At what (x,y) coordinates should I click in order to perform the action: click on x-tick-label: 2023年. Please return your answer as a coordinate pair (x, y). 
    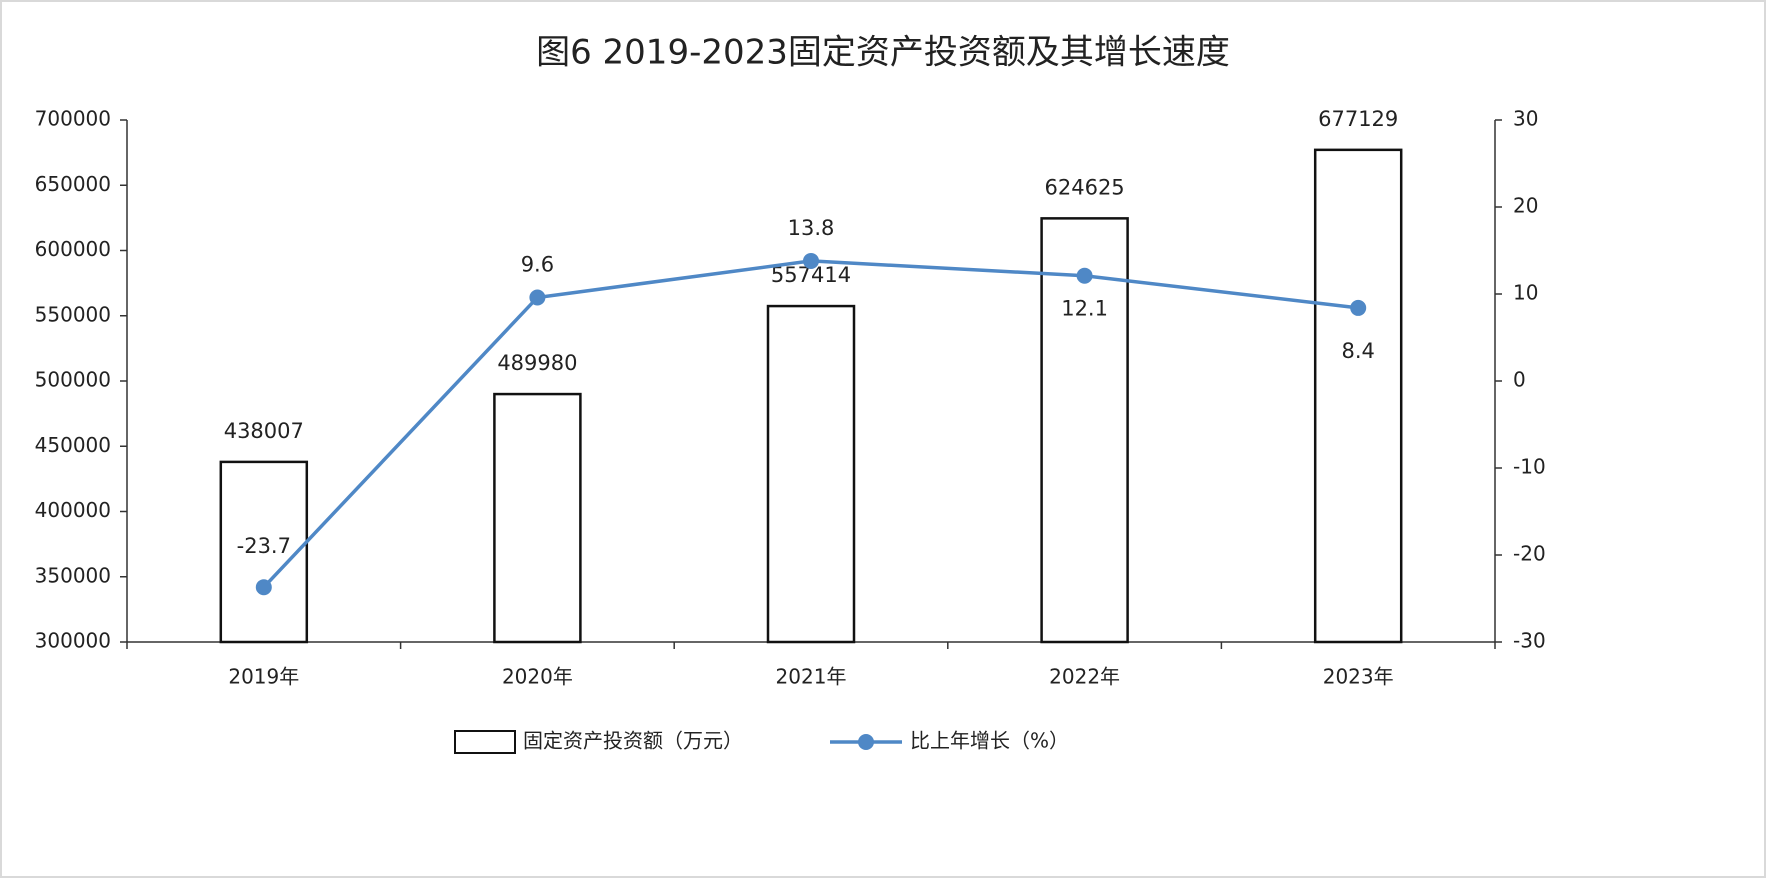
    Looking at the image, I should click on (1358, 677).